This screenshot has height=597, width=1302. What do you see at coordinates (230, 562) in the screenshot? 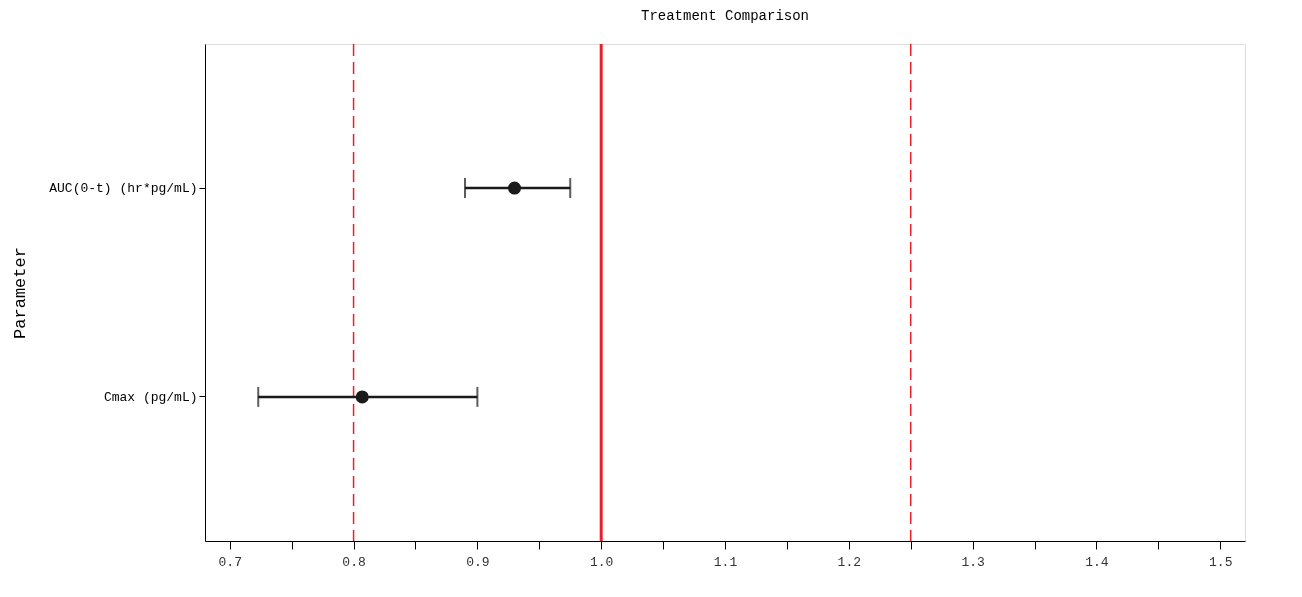
I see `x-tick-label: 0.7` at bounding box center [230, 562].